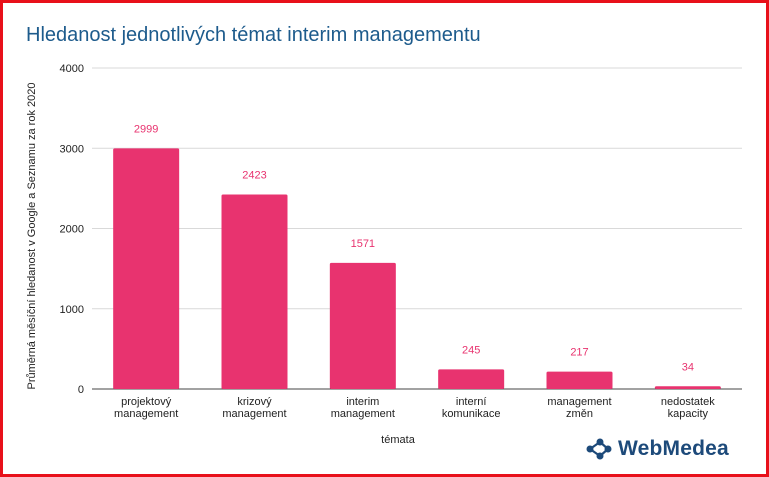  Describe the element at coordinates (688, 414) in the screenshot. I see `x-tick-label: kapacity` at that location.